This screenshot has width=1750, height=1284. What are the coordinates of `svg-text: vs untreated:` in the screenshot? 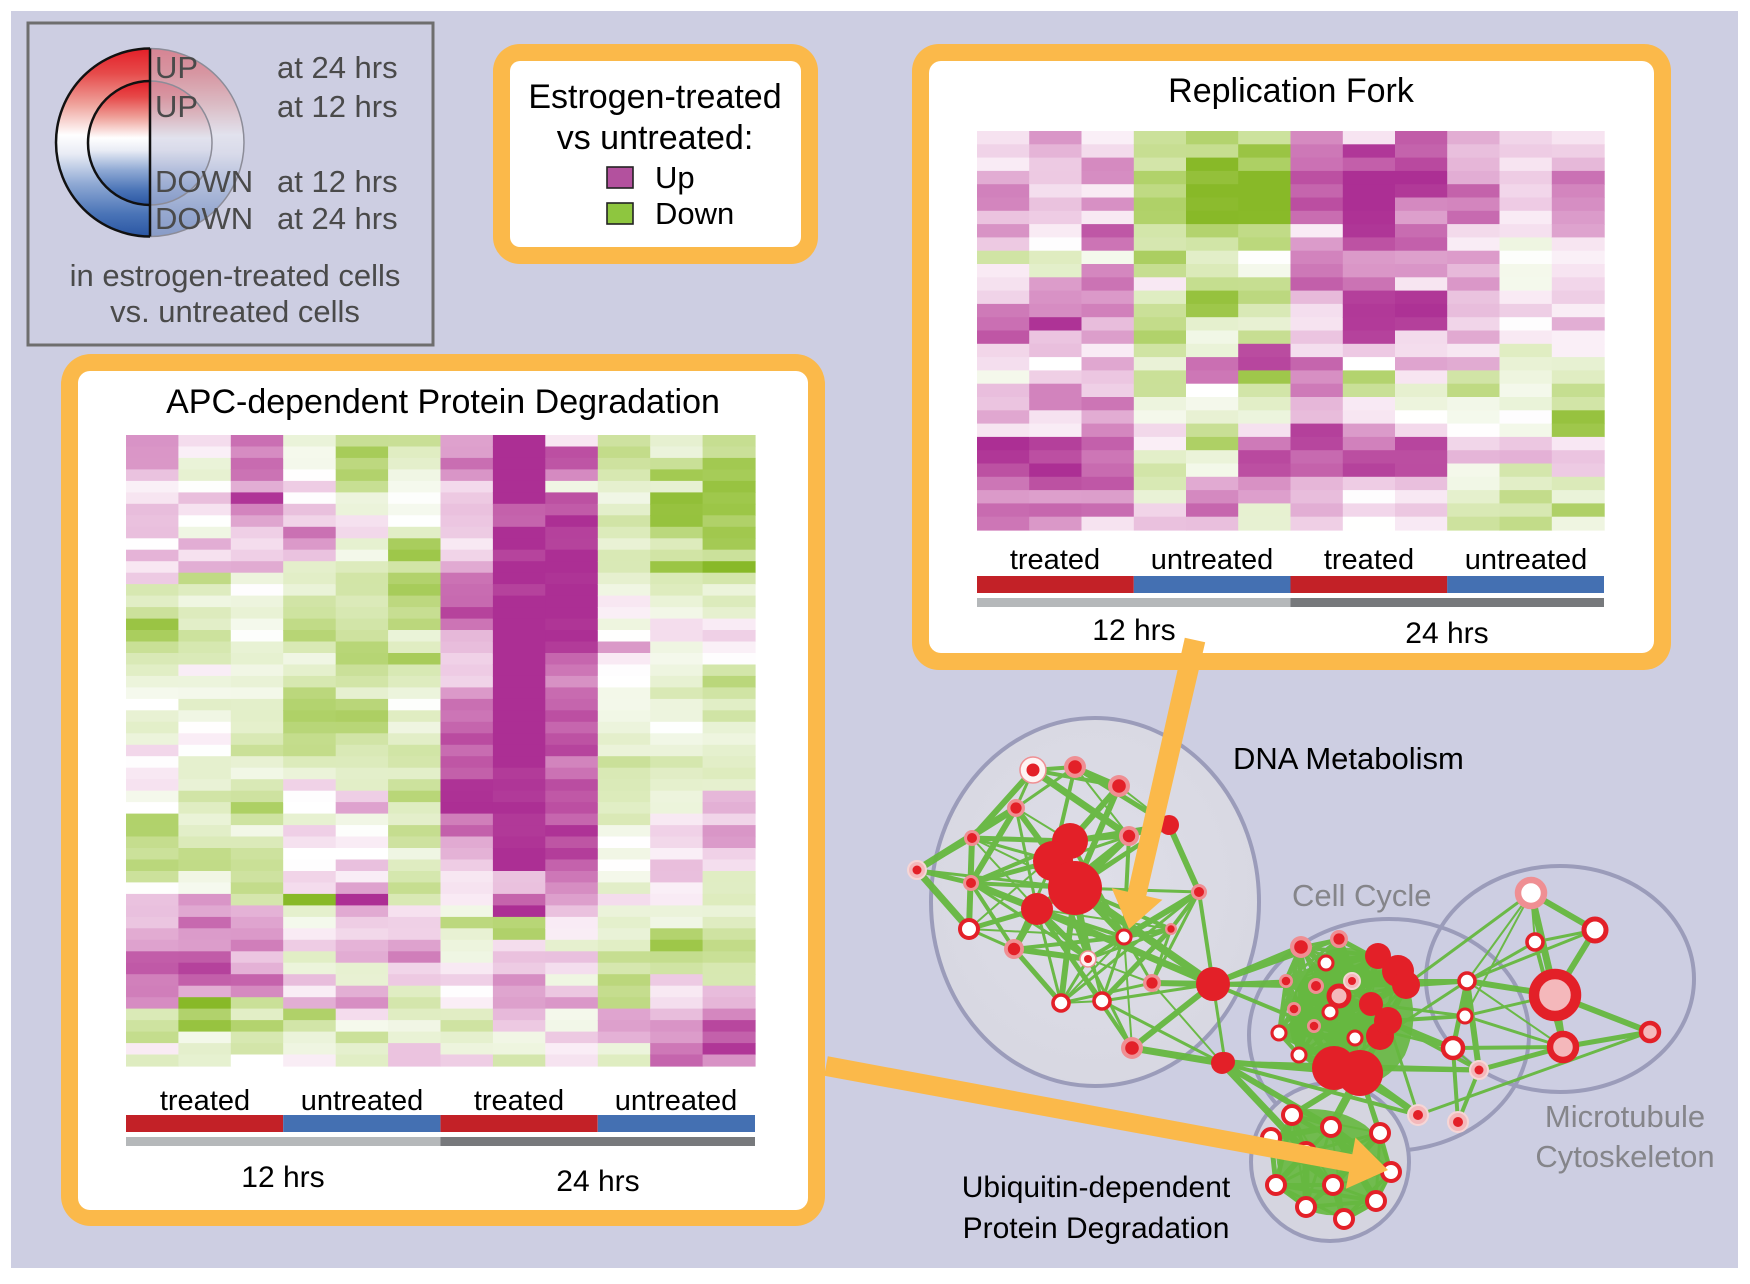 It's located at (655, 138).